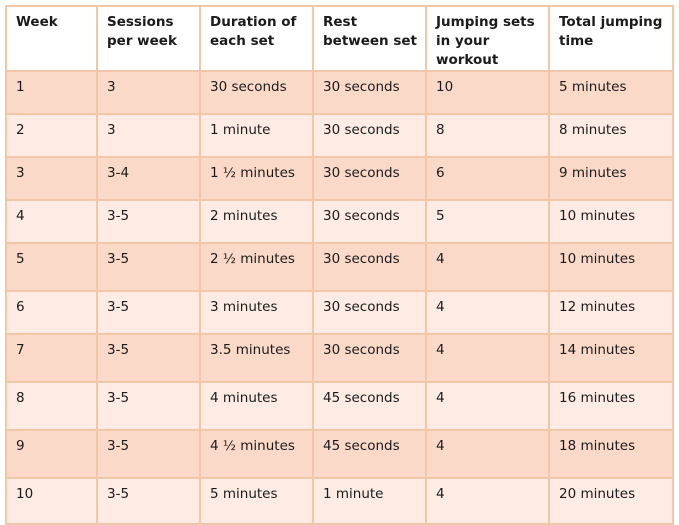 This screenshot has width=679, height=525. What do you see at coordinates (487, 135) in the screenshot?
I see `cell-sets: 8` at bounding box center [487, 135].